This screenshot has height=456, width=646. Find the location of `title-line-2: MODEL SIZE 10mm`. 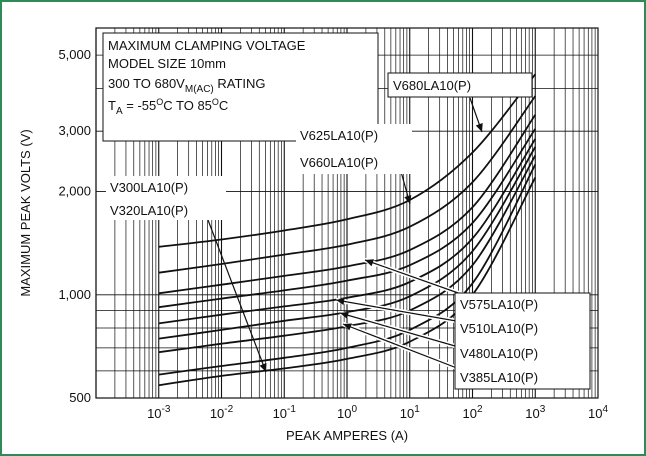

title-line-2: MODEL SIZE 10mm is located at coordinates (167, 63).